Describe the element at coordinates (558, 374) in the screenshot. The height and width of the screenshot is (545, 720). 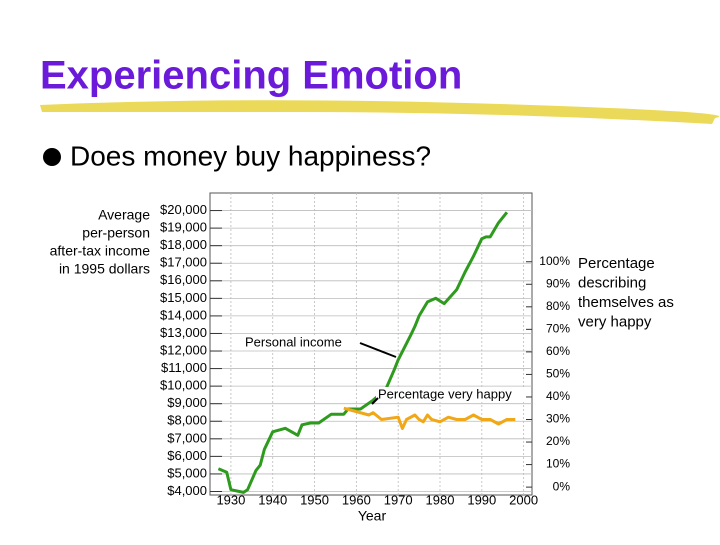
I see `y2-tick-label: 50%` at that location.